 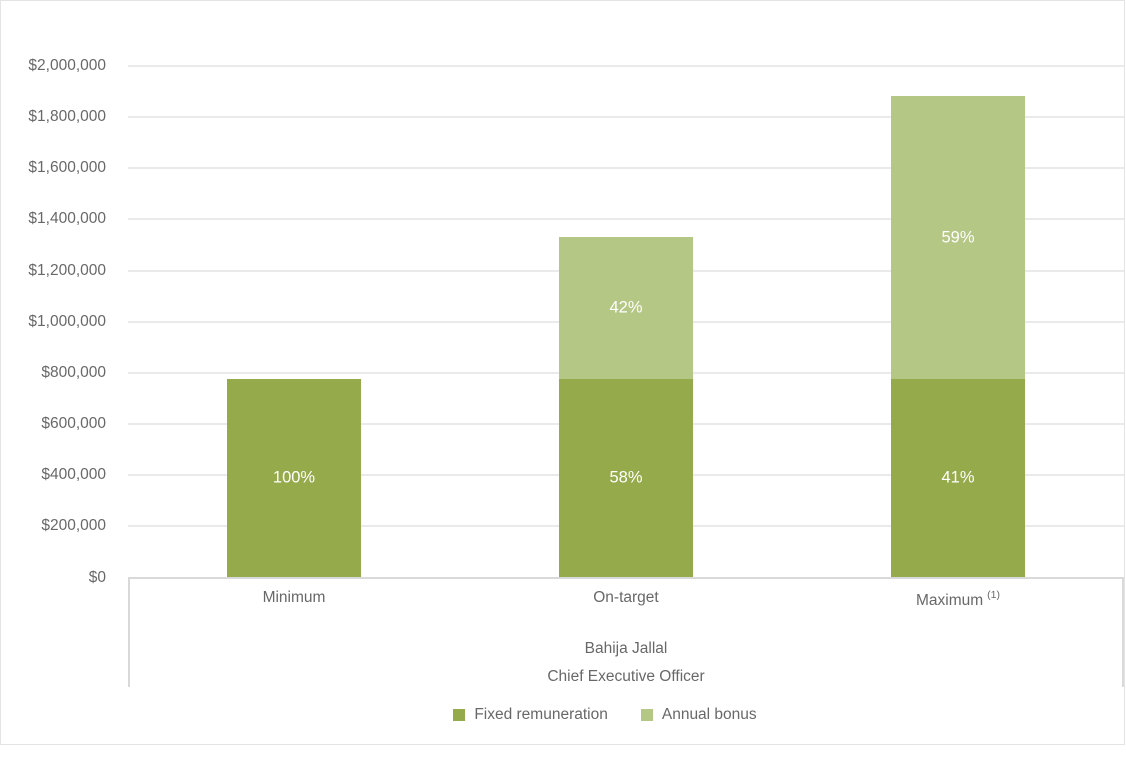 I want to click on category-label-text: Maximum, so click(x=949, y=600).